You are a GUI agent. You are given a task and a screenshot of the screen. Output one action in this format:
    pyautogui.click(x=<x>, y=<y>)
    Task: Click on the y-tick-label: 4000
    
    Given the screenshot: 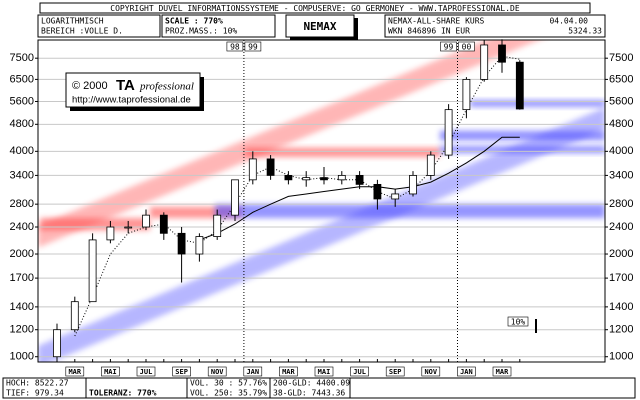 What is the action you would take?
    pyautogui.click(x=22, y=151)
    